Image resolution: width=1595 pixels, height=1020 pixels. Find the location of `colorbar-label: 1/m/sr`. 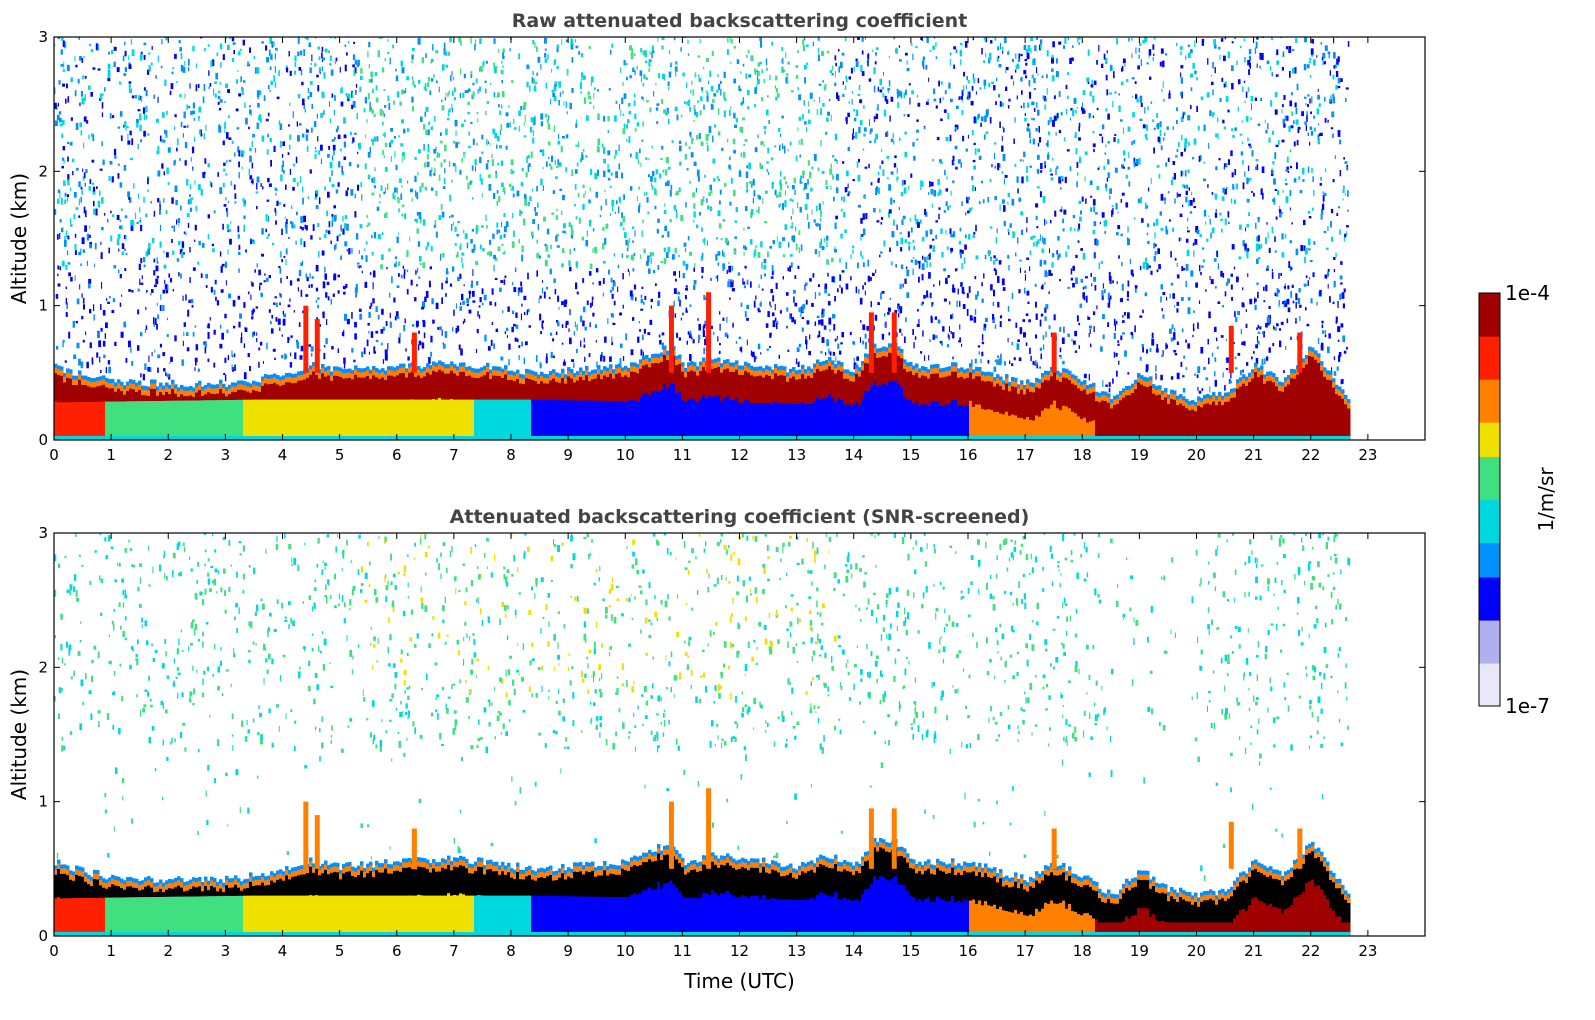

colorbar-label: 1/m/sr is located at coordinates (1546, 499).